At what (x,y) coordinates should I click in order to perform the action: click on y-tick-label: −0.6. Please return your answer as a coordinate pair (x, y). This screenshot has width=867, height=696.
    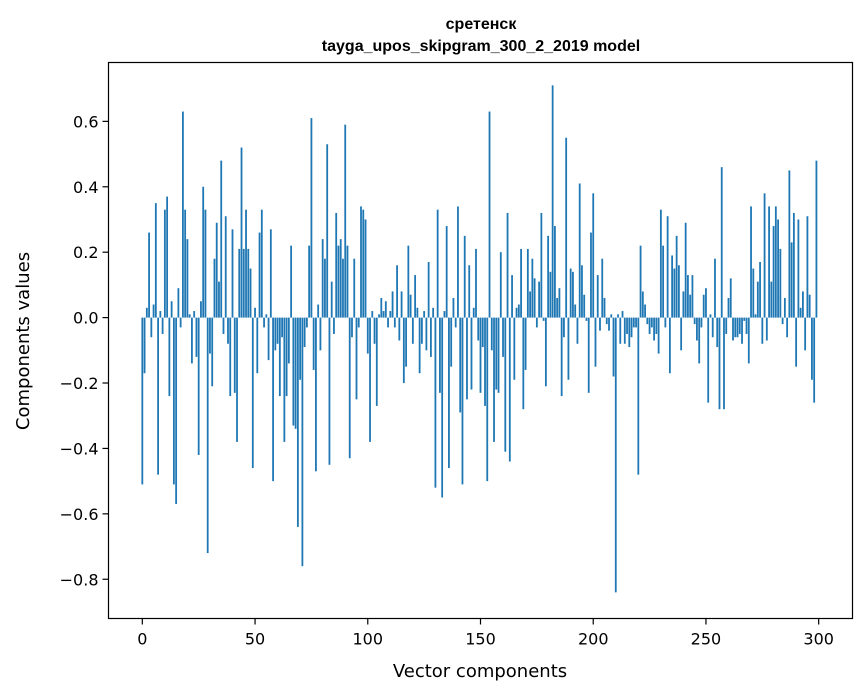
    Looking at the image, I should click on (79, 514).